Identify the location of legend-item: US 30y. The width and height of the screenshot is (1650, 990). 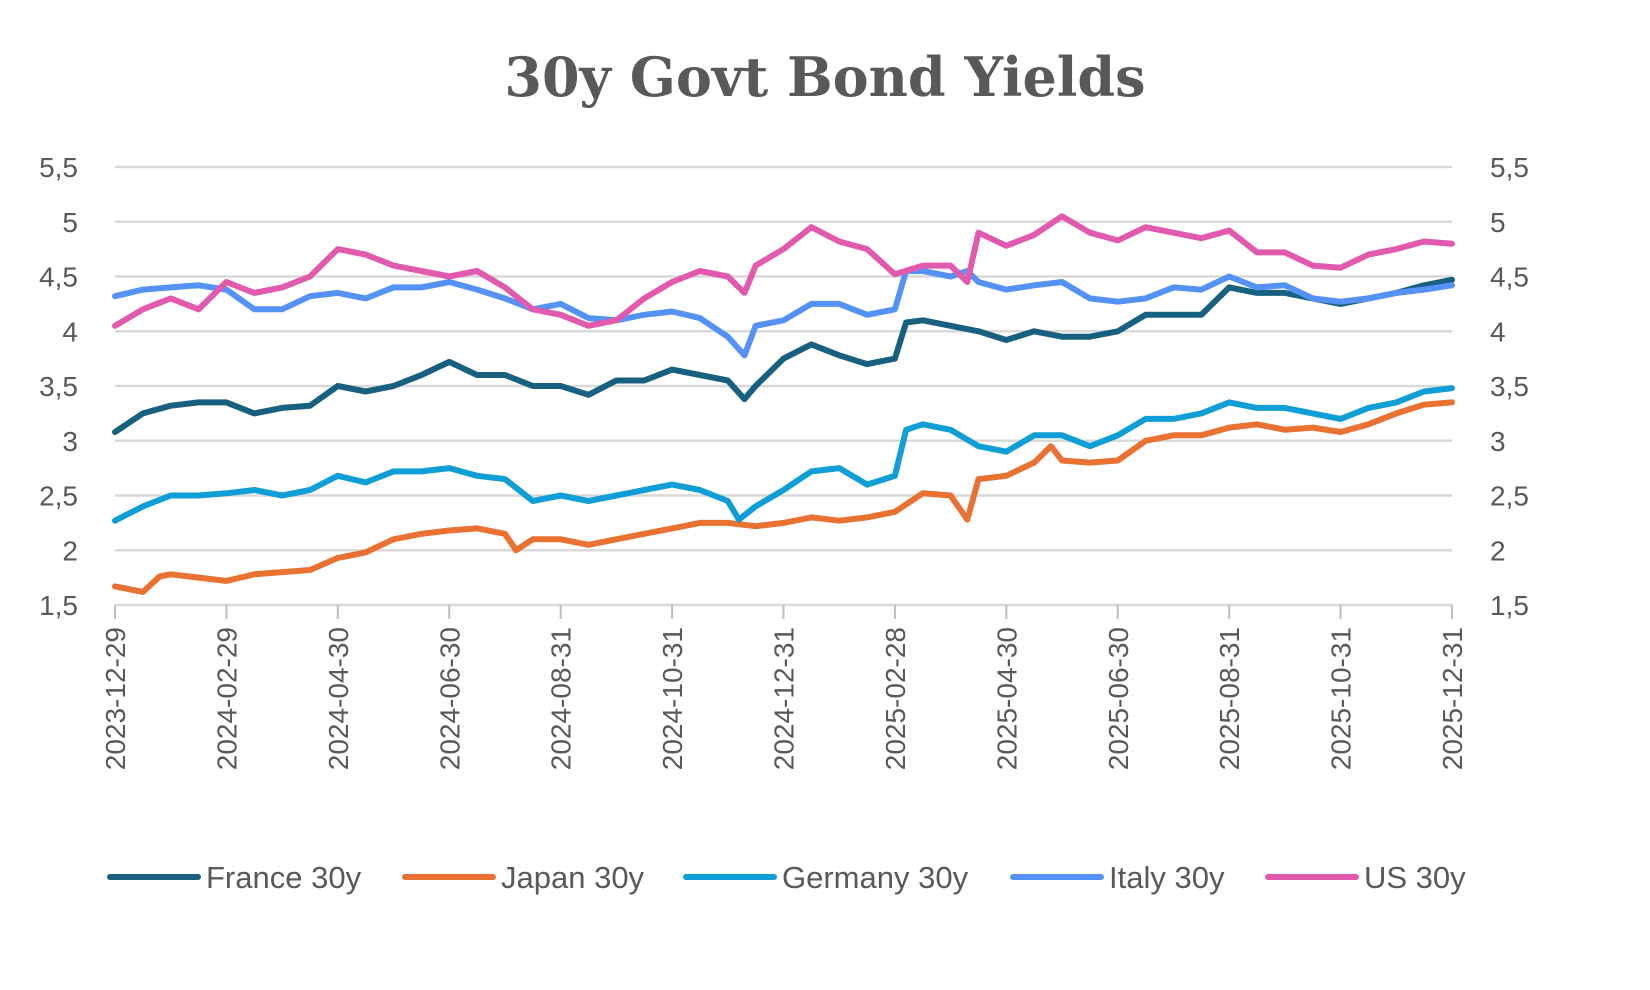
(1365, 877).